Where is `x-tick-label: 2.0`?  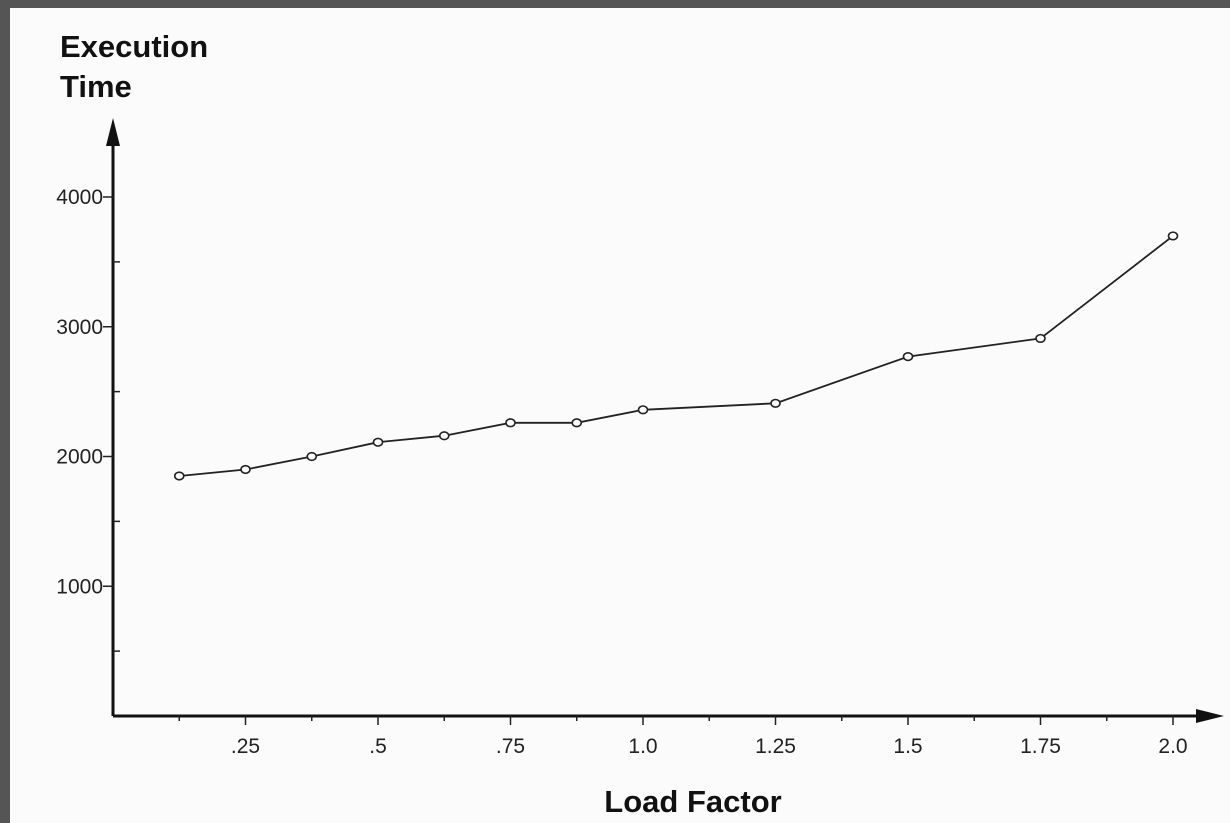 x-tick-label: 2.0 is located at coordinates (1172, 746).